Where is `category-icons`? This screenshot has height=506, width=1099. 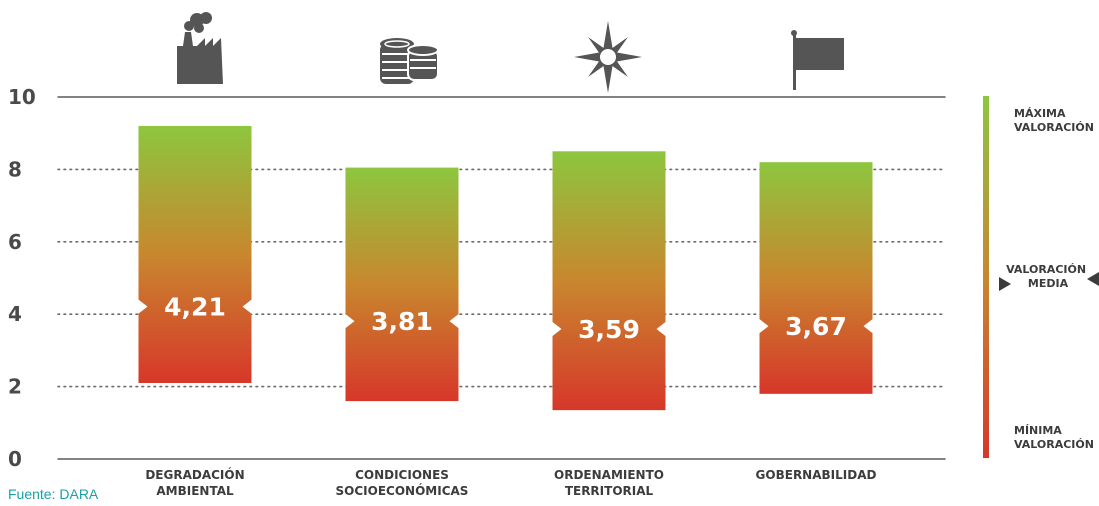
category-icons is located at coordinates (510, 52).